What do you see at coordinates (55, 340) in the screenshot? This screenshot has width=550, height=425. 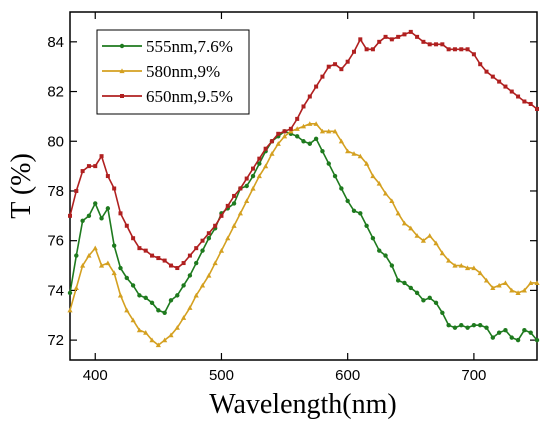 I see `y-tick-label: 72` at bounding box center [55, 340].